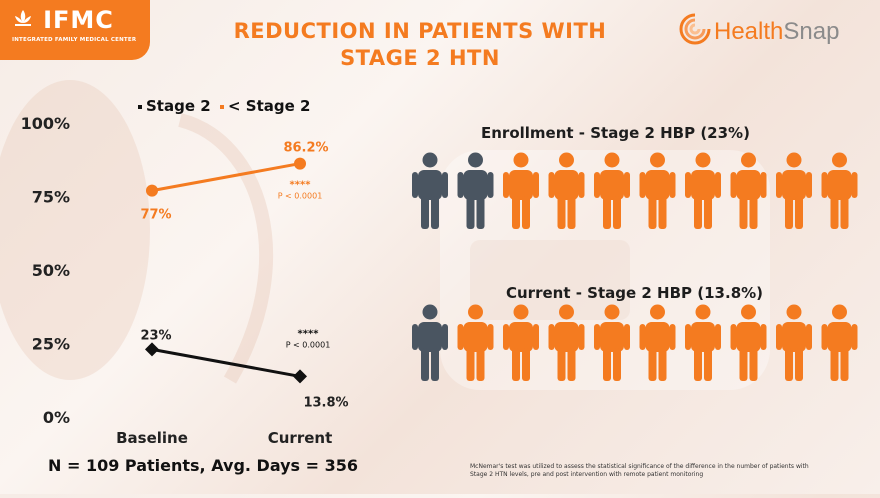  Describe the element at coordinates (78, 20) in the screenshot. I see `ifmc-logo-text: IFMC` at that location.